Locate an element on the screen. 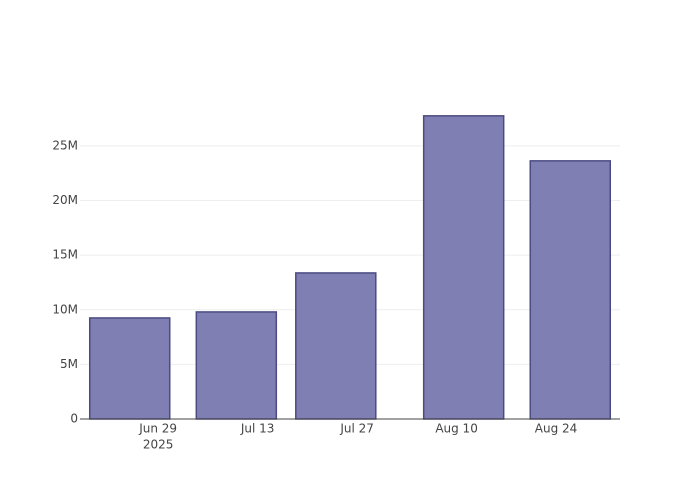  x-tick-label: Jul 27 is located at coordinates (356, 429).